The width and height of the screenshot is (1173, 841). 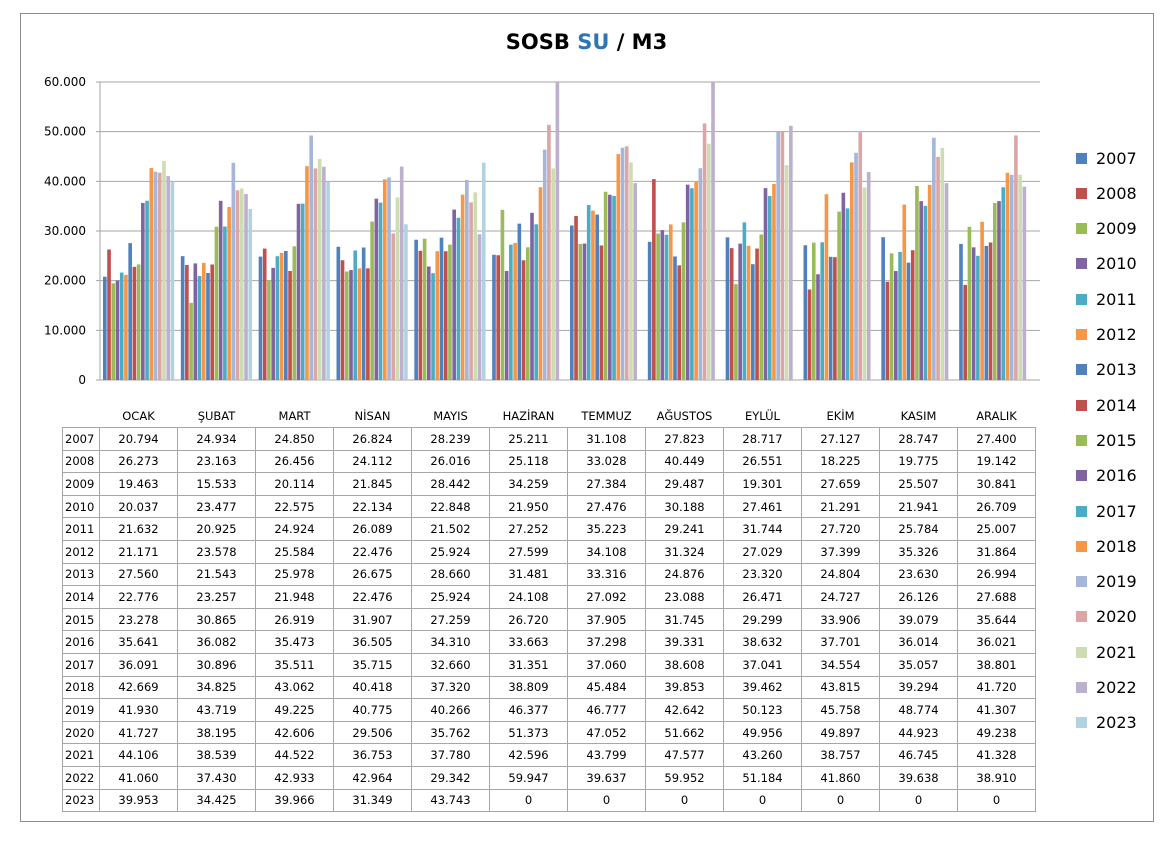 I want to click on table-cell: 21.948, so click(x=294, y=597).